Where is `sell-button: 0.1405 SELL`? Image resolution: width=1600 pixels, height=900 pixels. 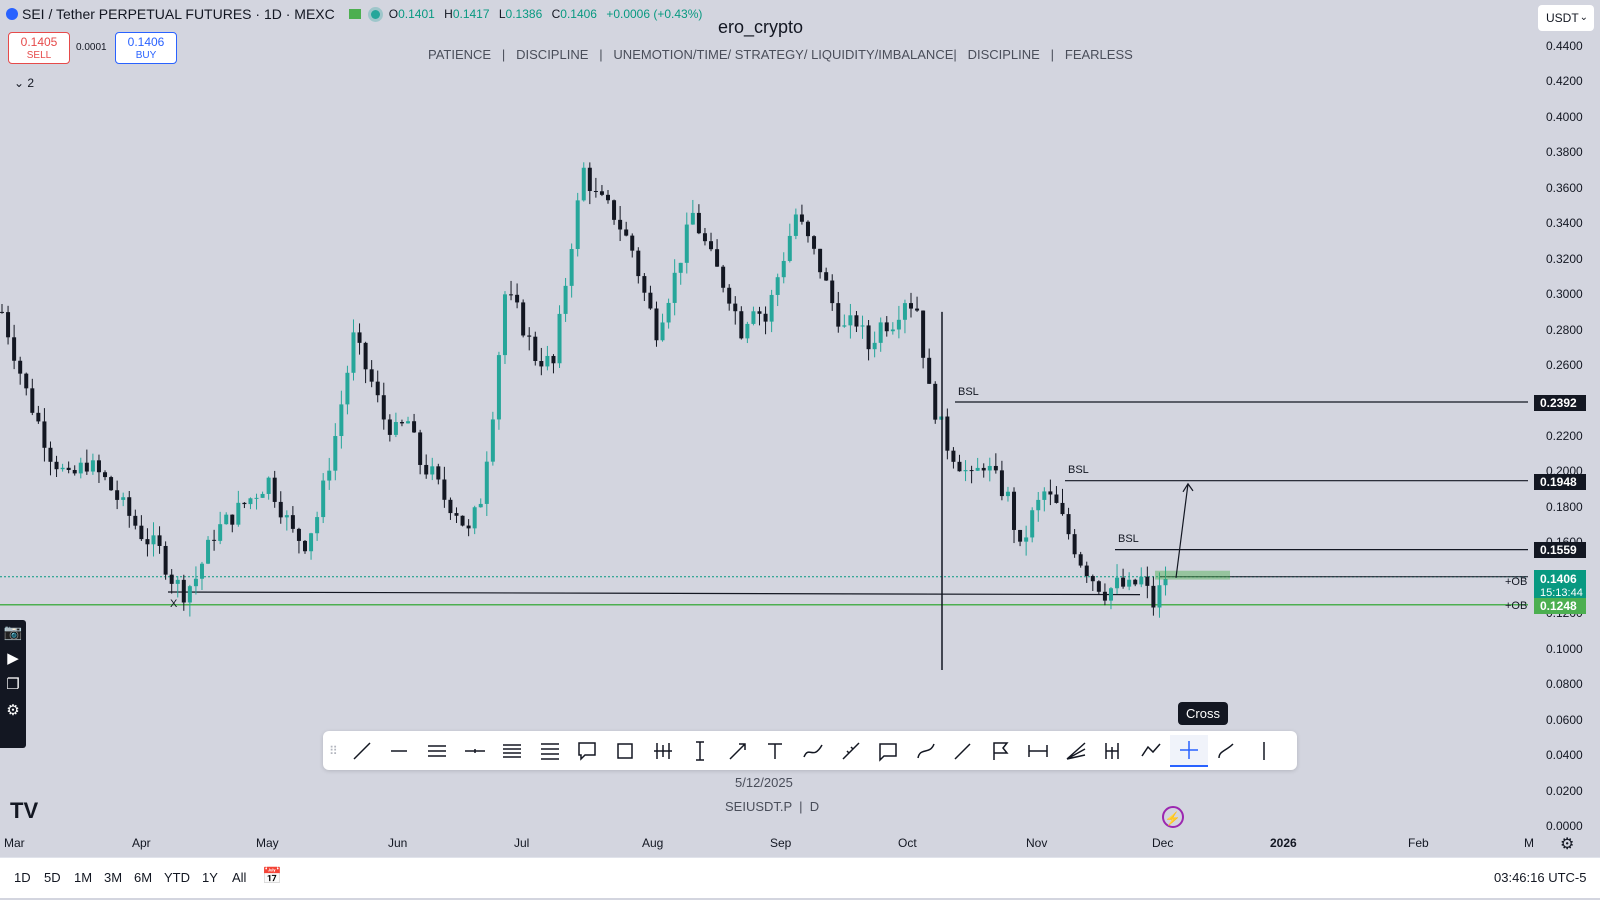 sell-button: 0.1405 SELL is located at coordinates (39, 48).